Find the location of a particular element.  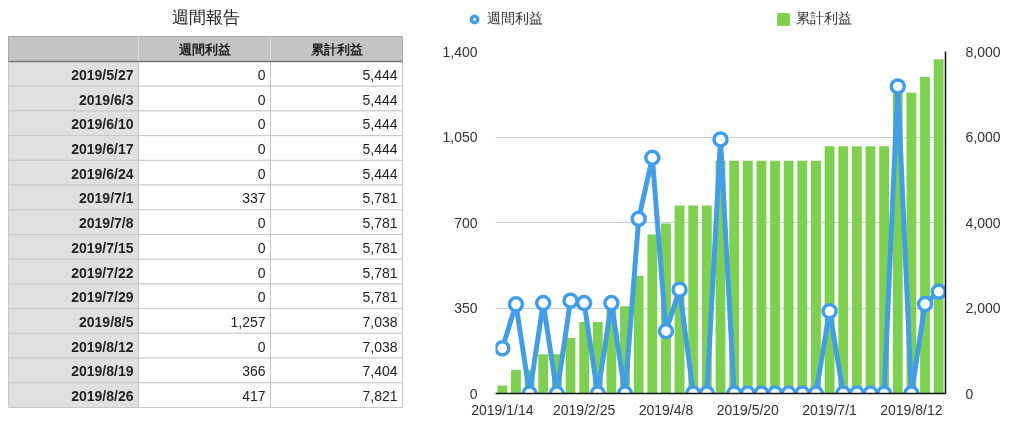

y2-tick-label: 0 is located at coordinates (969, 393).